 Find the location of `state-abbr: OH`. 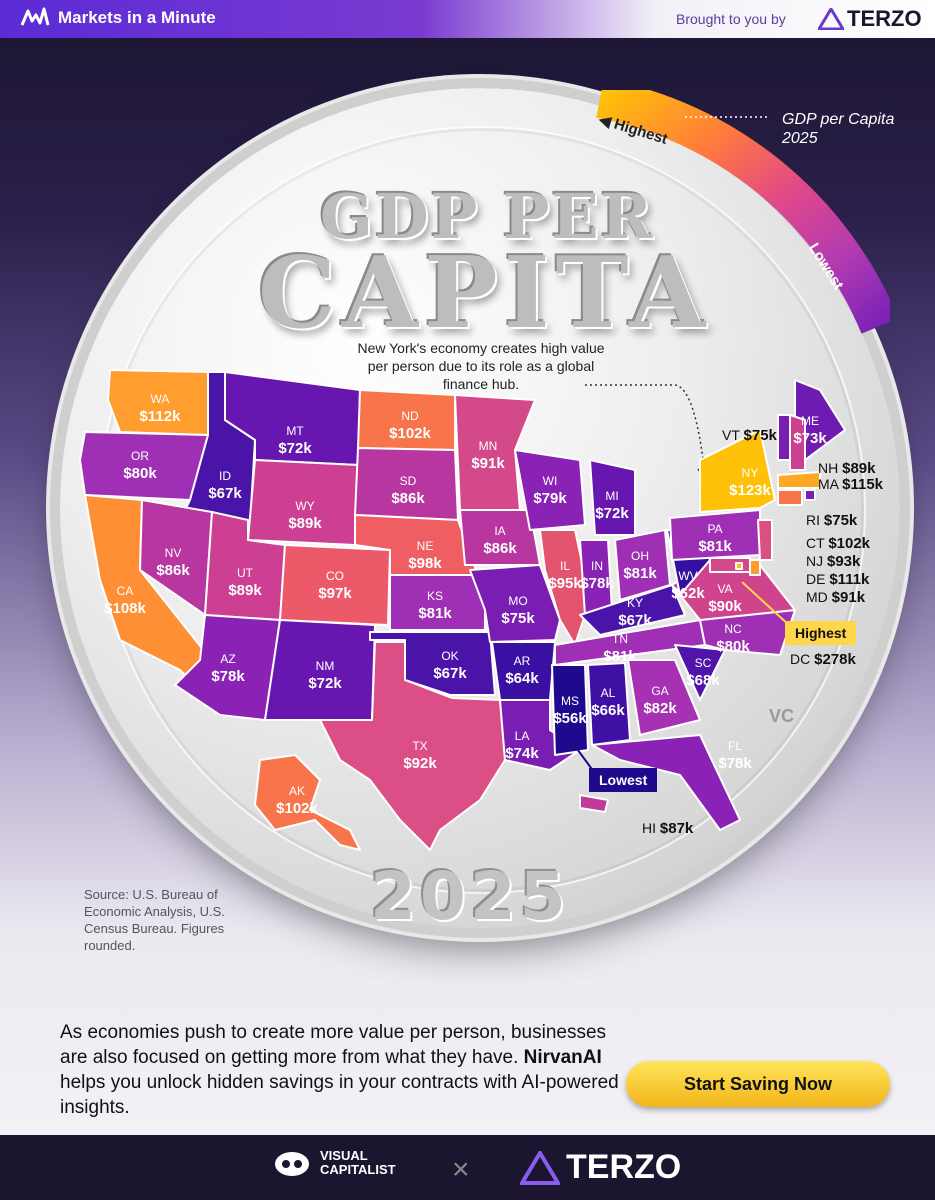

state-abbr: OH is located at coordinates (640, 556).